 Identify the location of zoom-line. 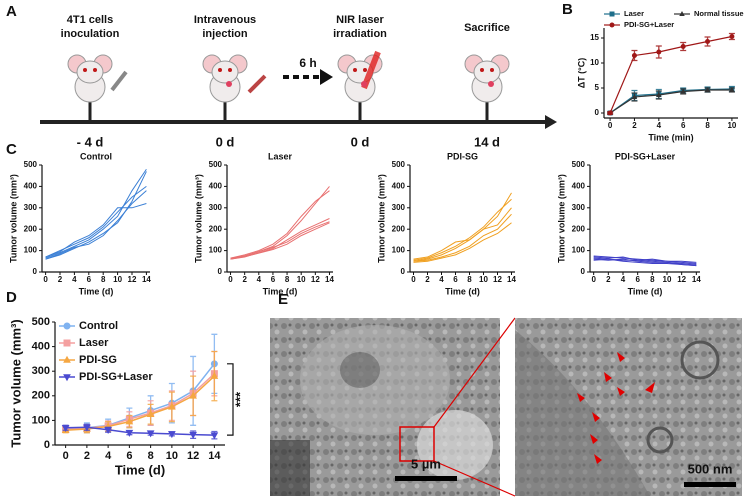
(474, 372).